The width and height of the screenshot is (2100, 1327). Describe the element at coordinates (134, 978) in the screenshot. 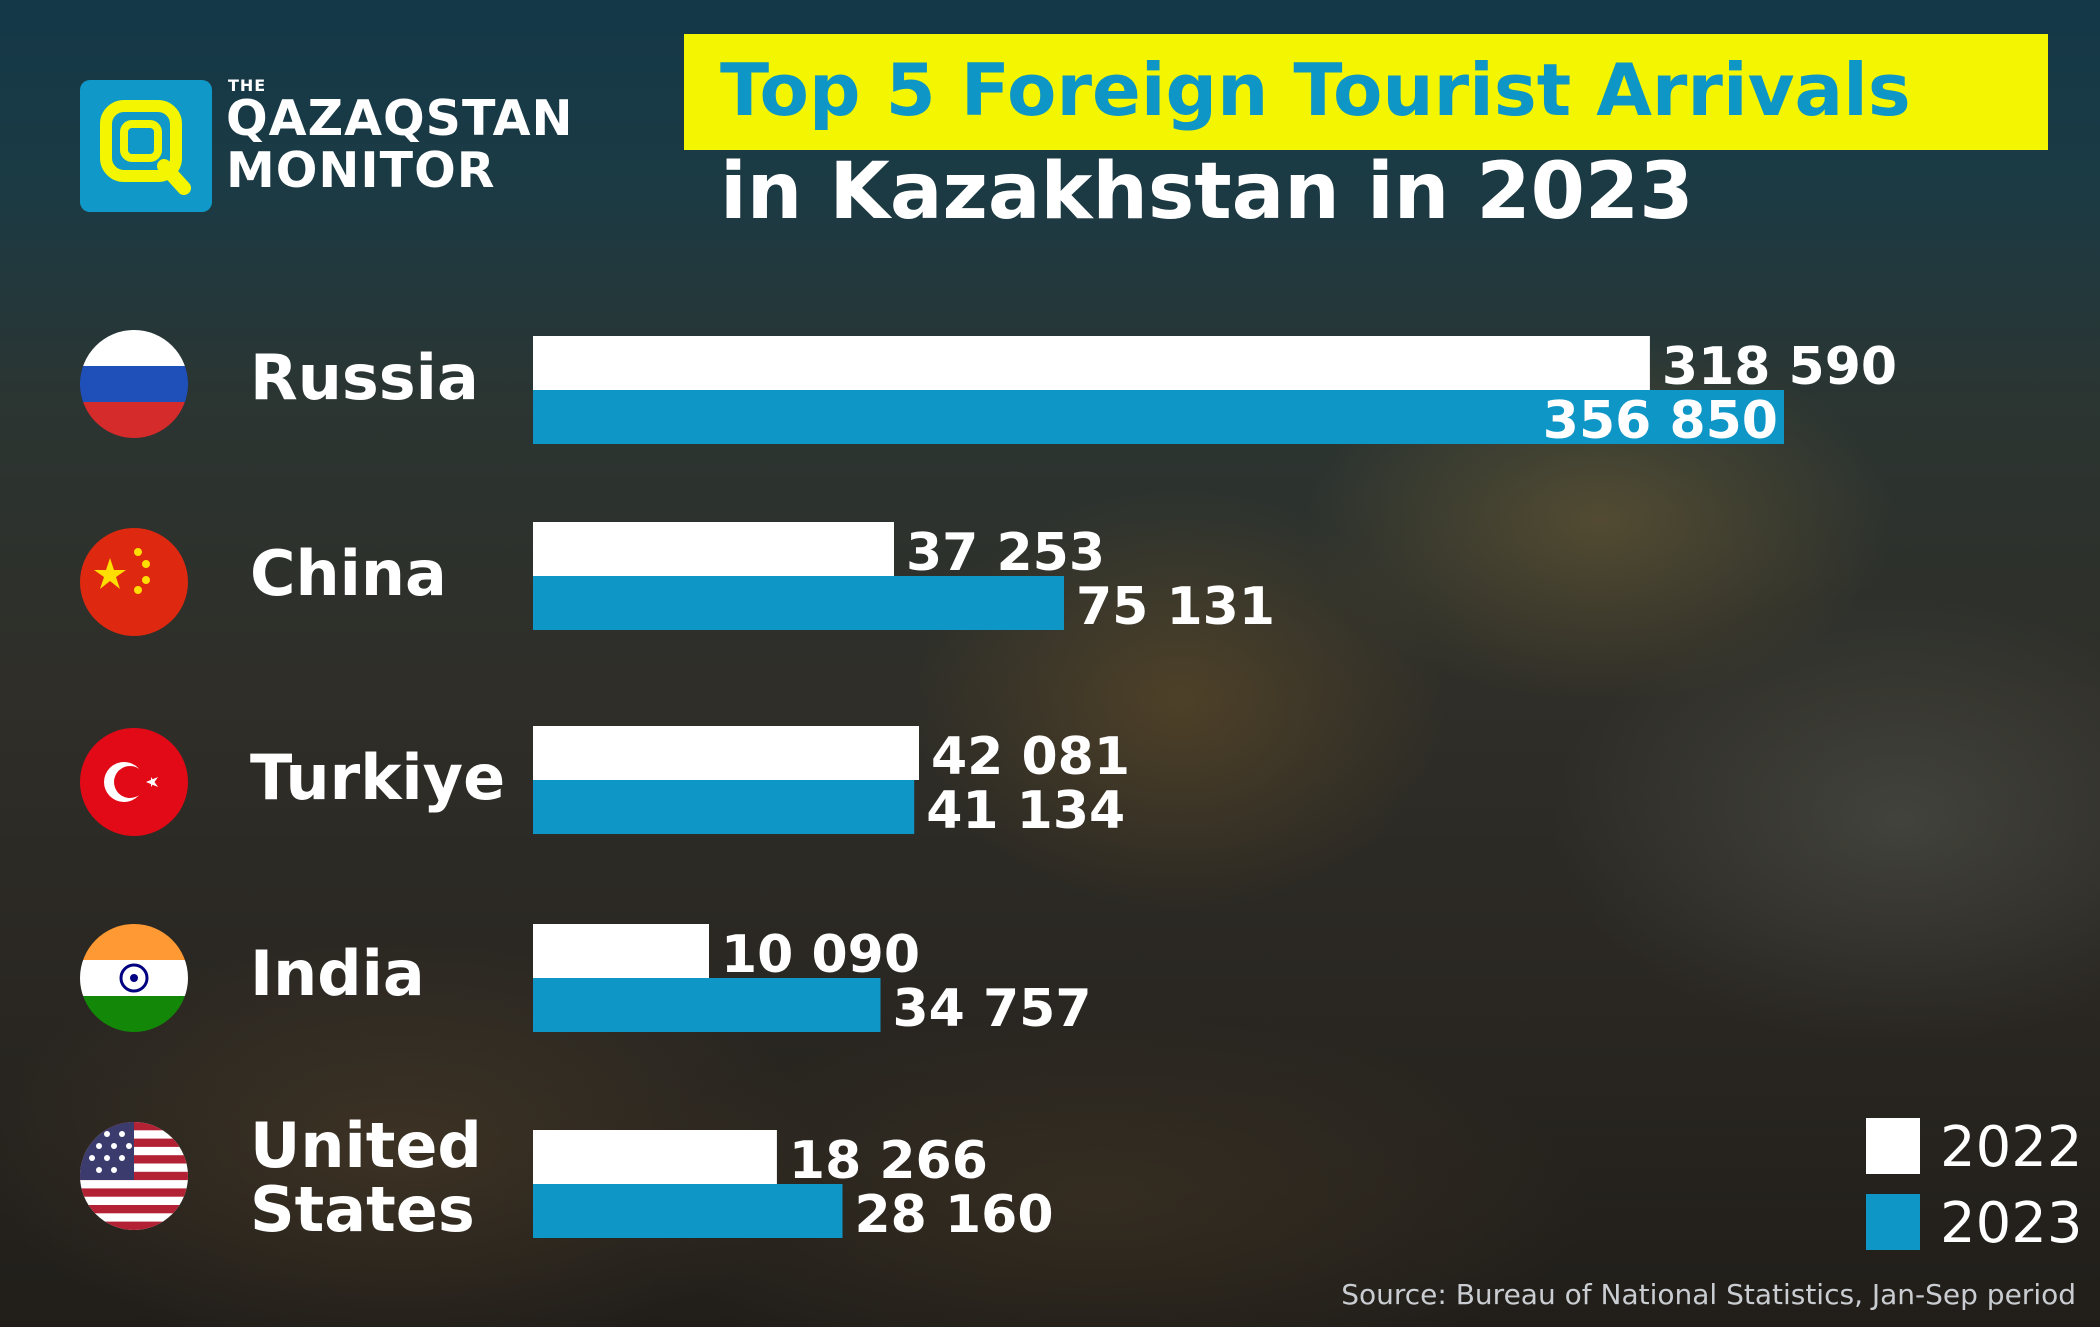

I see `india-flag-icon` at that location.